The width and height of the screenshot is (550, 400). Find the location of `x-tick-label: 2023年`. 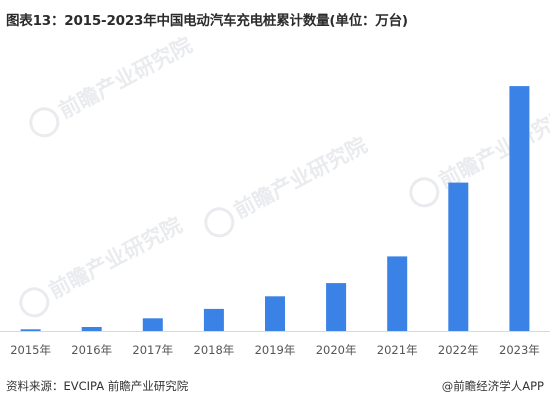

x-tick-label: 2023年 is located at coordinates (519, 350).